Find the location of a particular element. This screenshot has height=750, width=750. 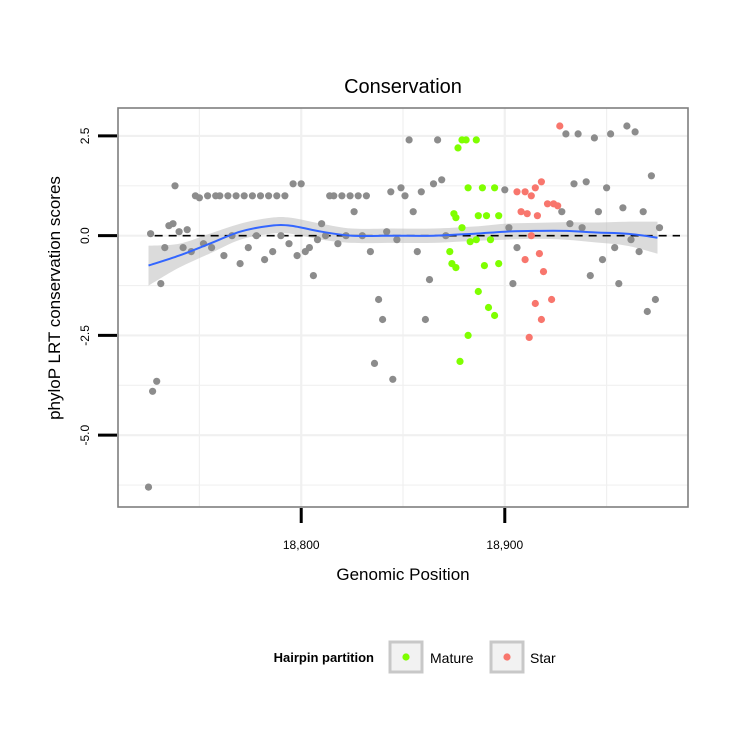

x-tick-label: 18,800 is located at coordinates (301, 545).